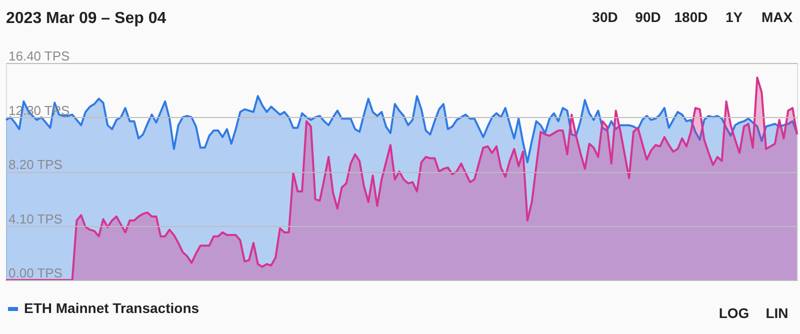 This screenshot has height=334, width=800. I want to click on y-tick-label: 8.20 TPS, so click(35, 164).